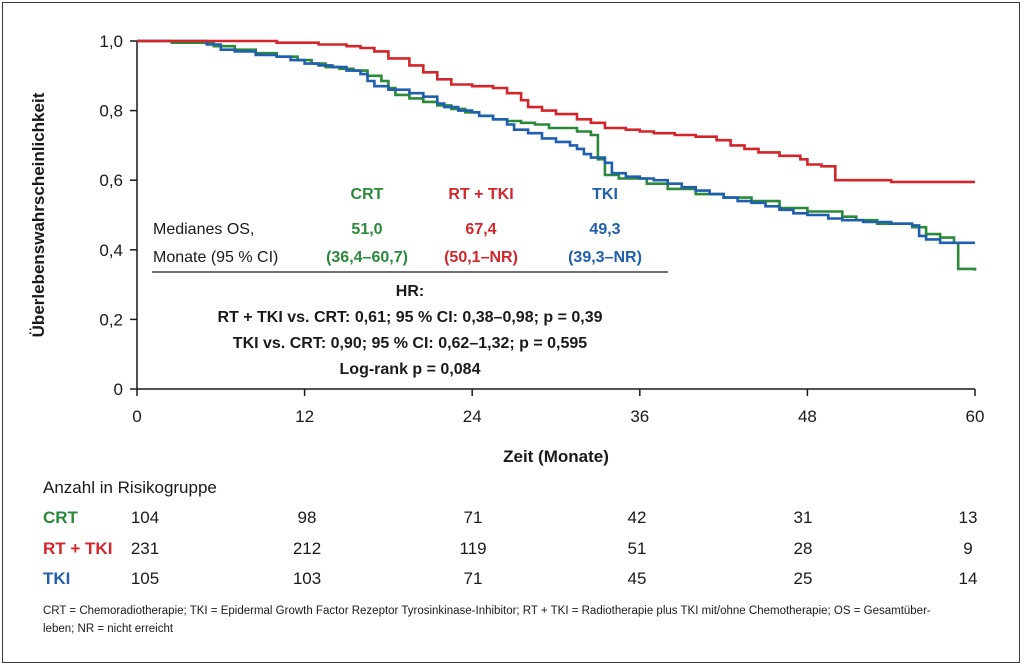 Image resolution: width=1024 pixels, height=667 pixels. I want to click on y-tick-label: 0,8, so click(111, 111).